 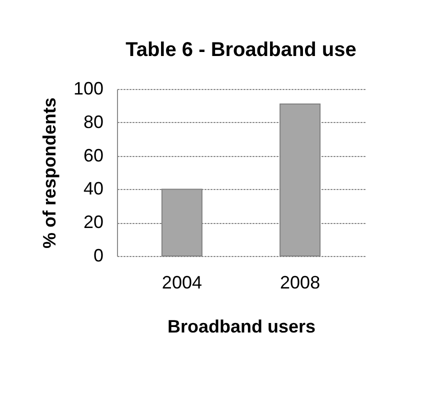 What do you see at coordinates (49, 173) in the screenshot?
I see `y-axis-title: % of respondents` at bounding box center [49, 173].